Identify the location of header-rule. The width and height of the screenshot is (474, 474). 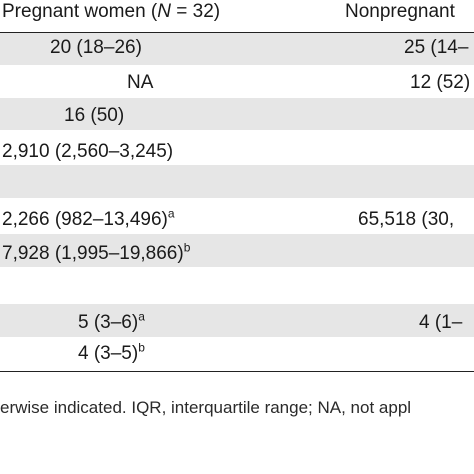
(237, 32).